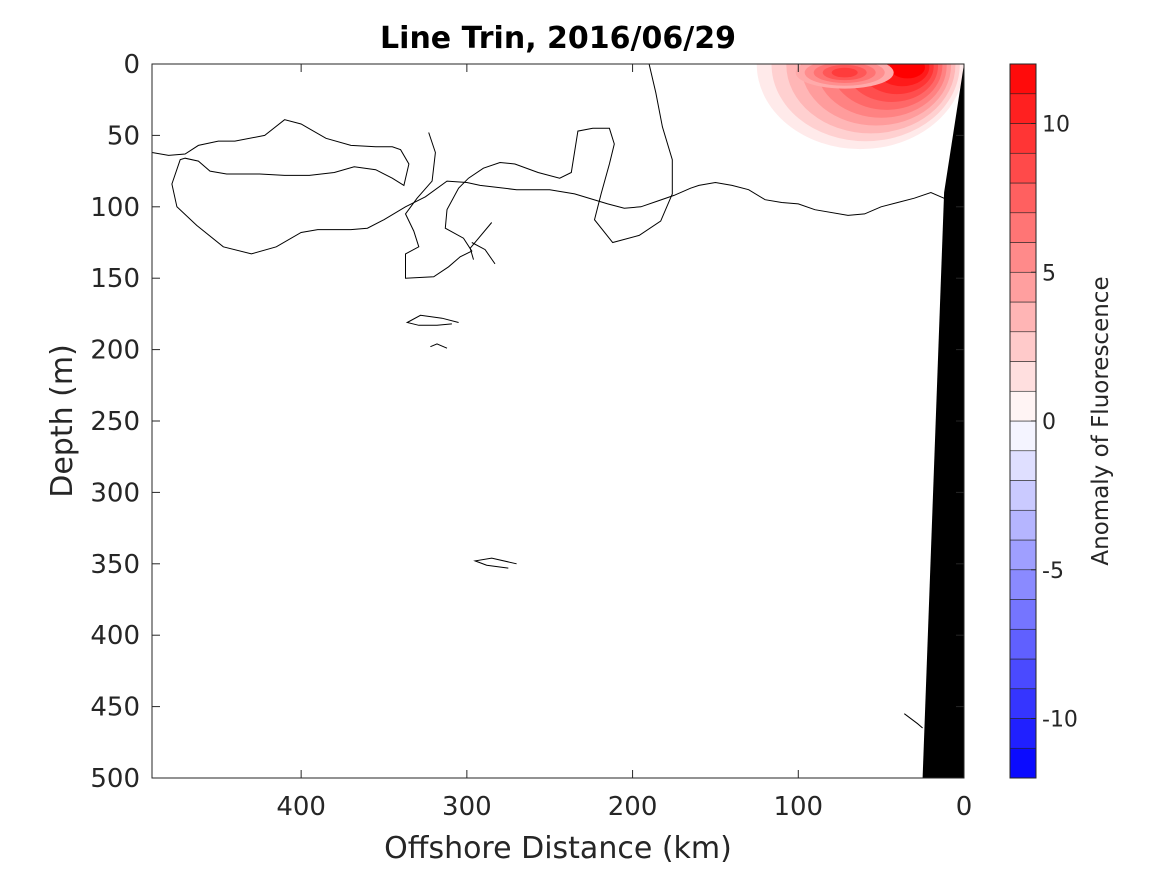  Describe the element at coordinates (633, 807) in the screenshot. I see `x-tick-label: 200` at that location.